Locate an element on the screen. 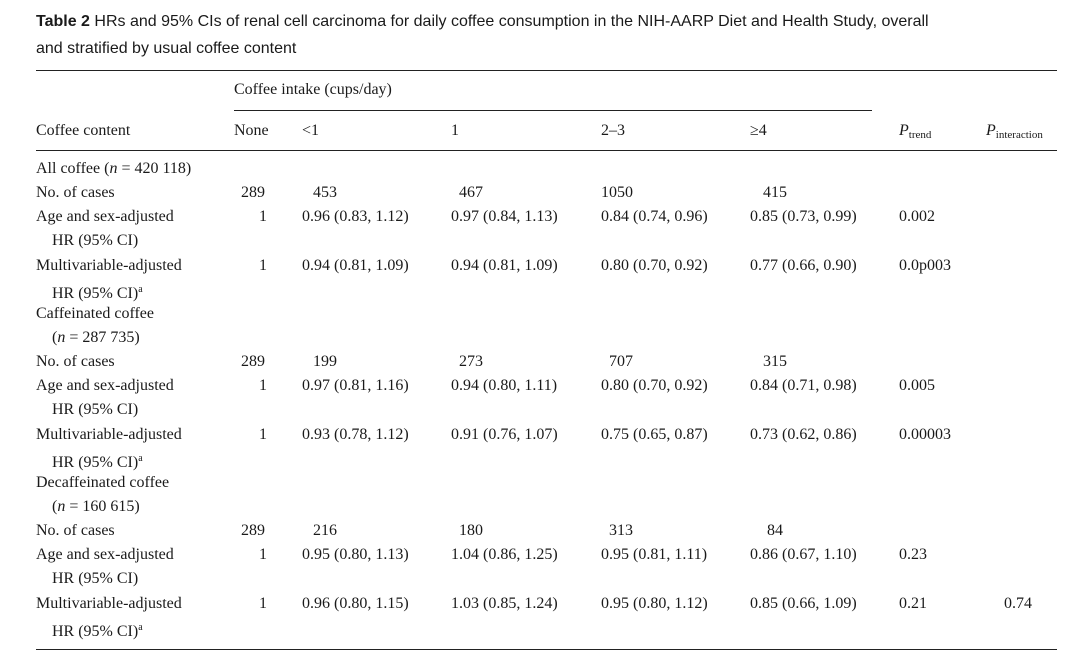  row-label-header: Coffee content is located at coordinates (83, 130).